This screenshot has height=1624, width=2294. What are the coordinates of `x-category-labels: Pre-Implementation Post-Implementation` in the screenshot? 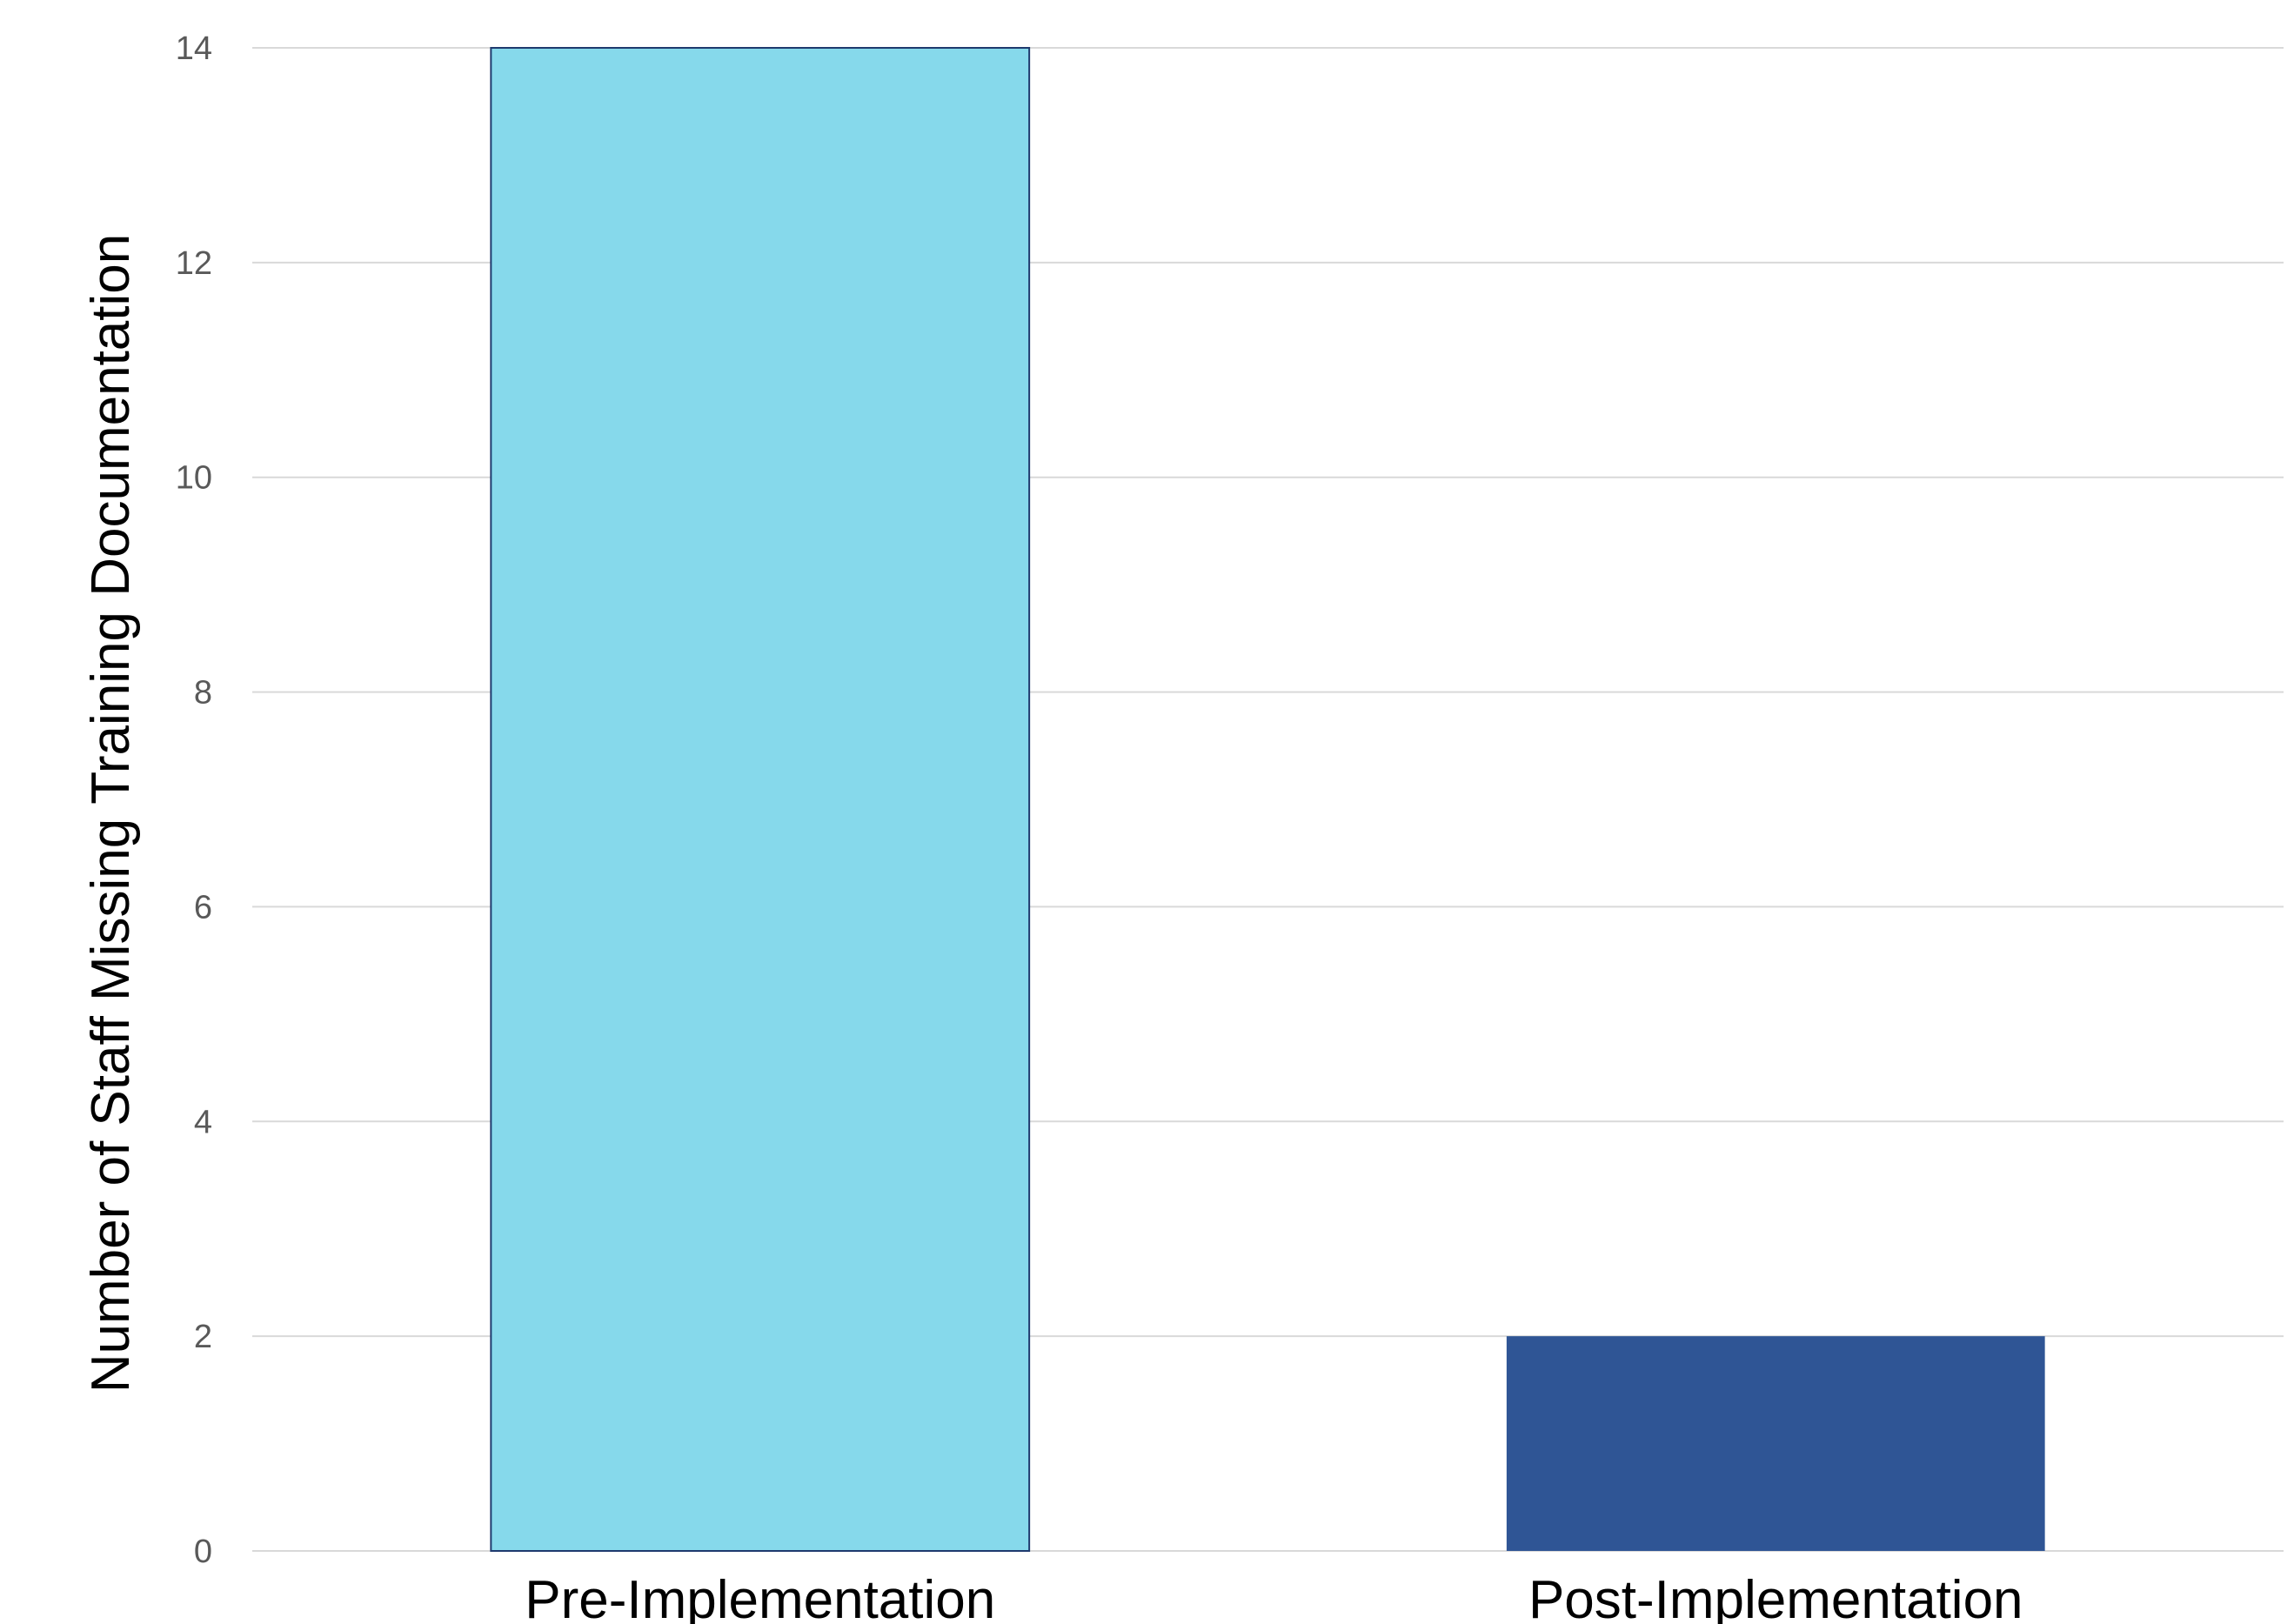 It's located at (1274, 1597).